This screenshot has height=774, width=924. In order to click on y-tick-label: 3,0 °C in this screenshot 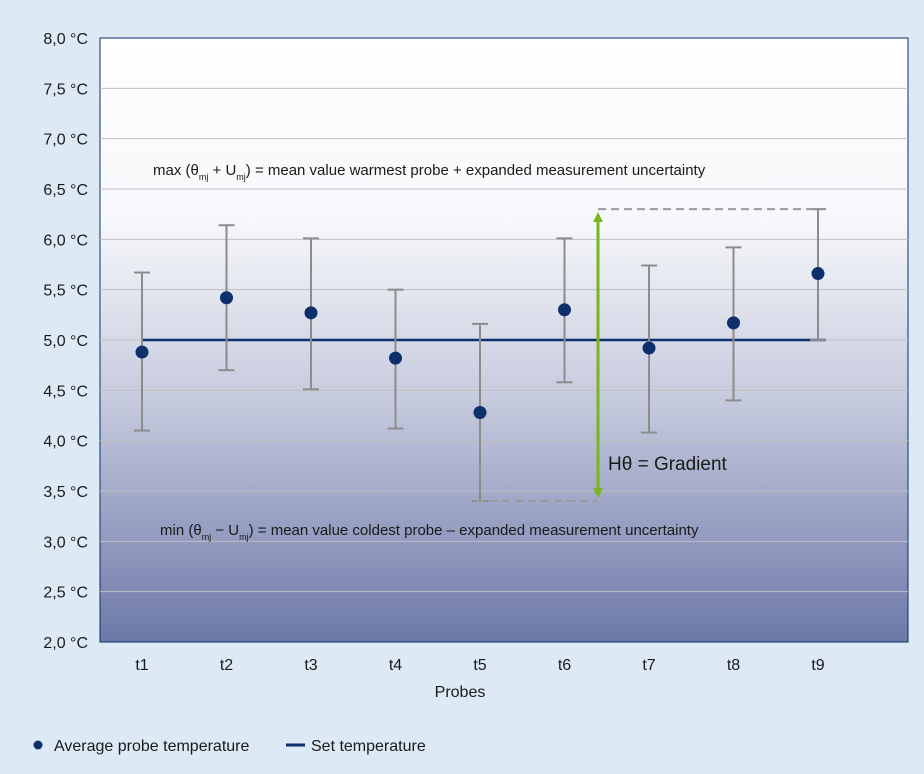, I will do `click(65, 542)`.